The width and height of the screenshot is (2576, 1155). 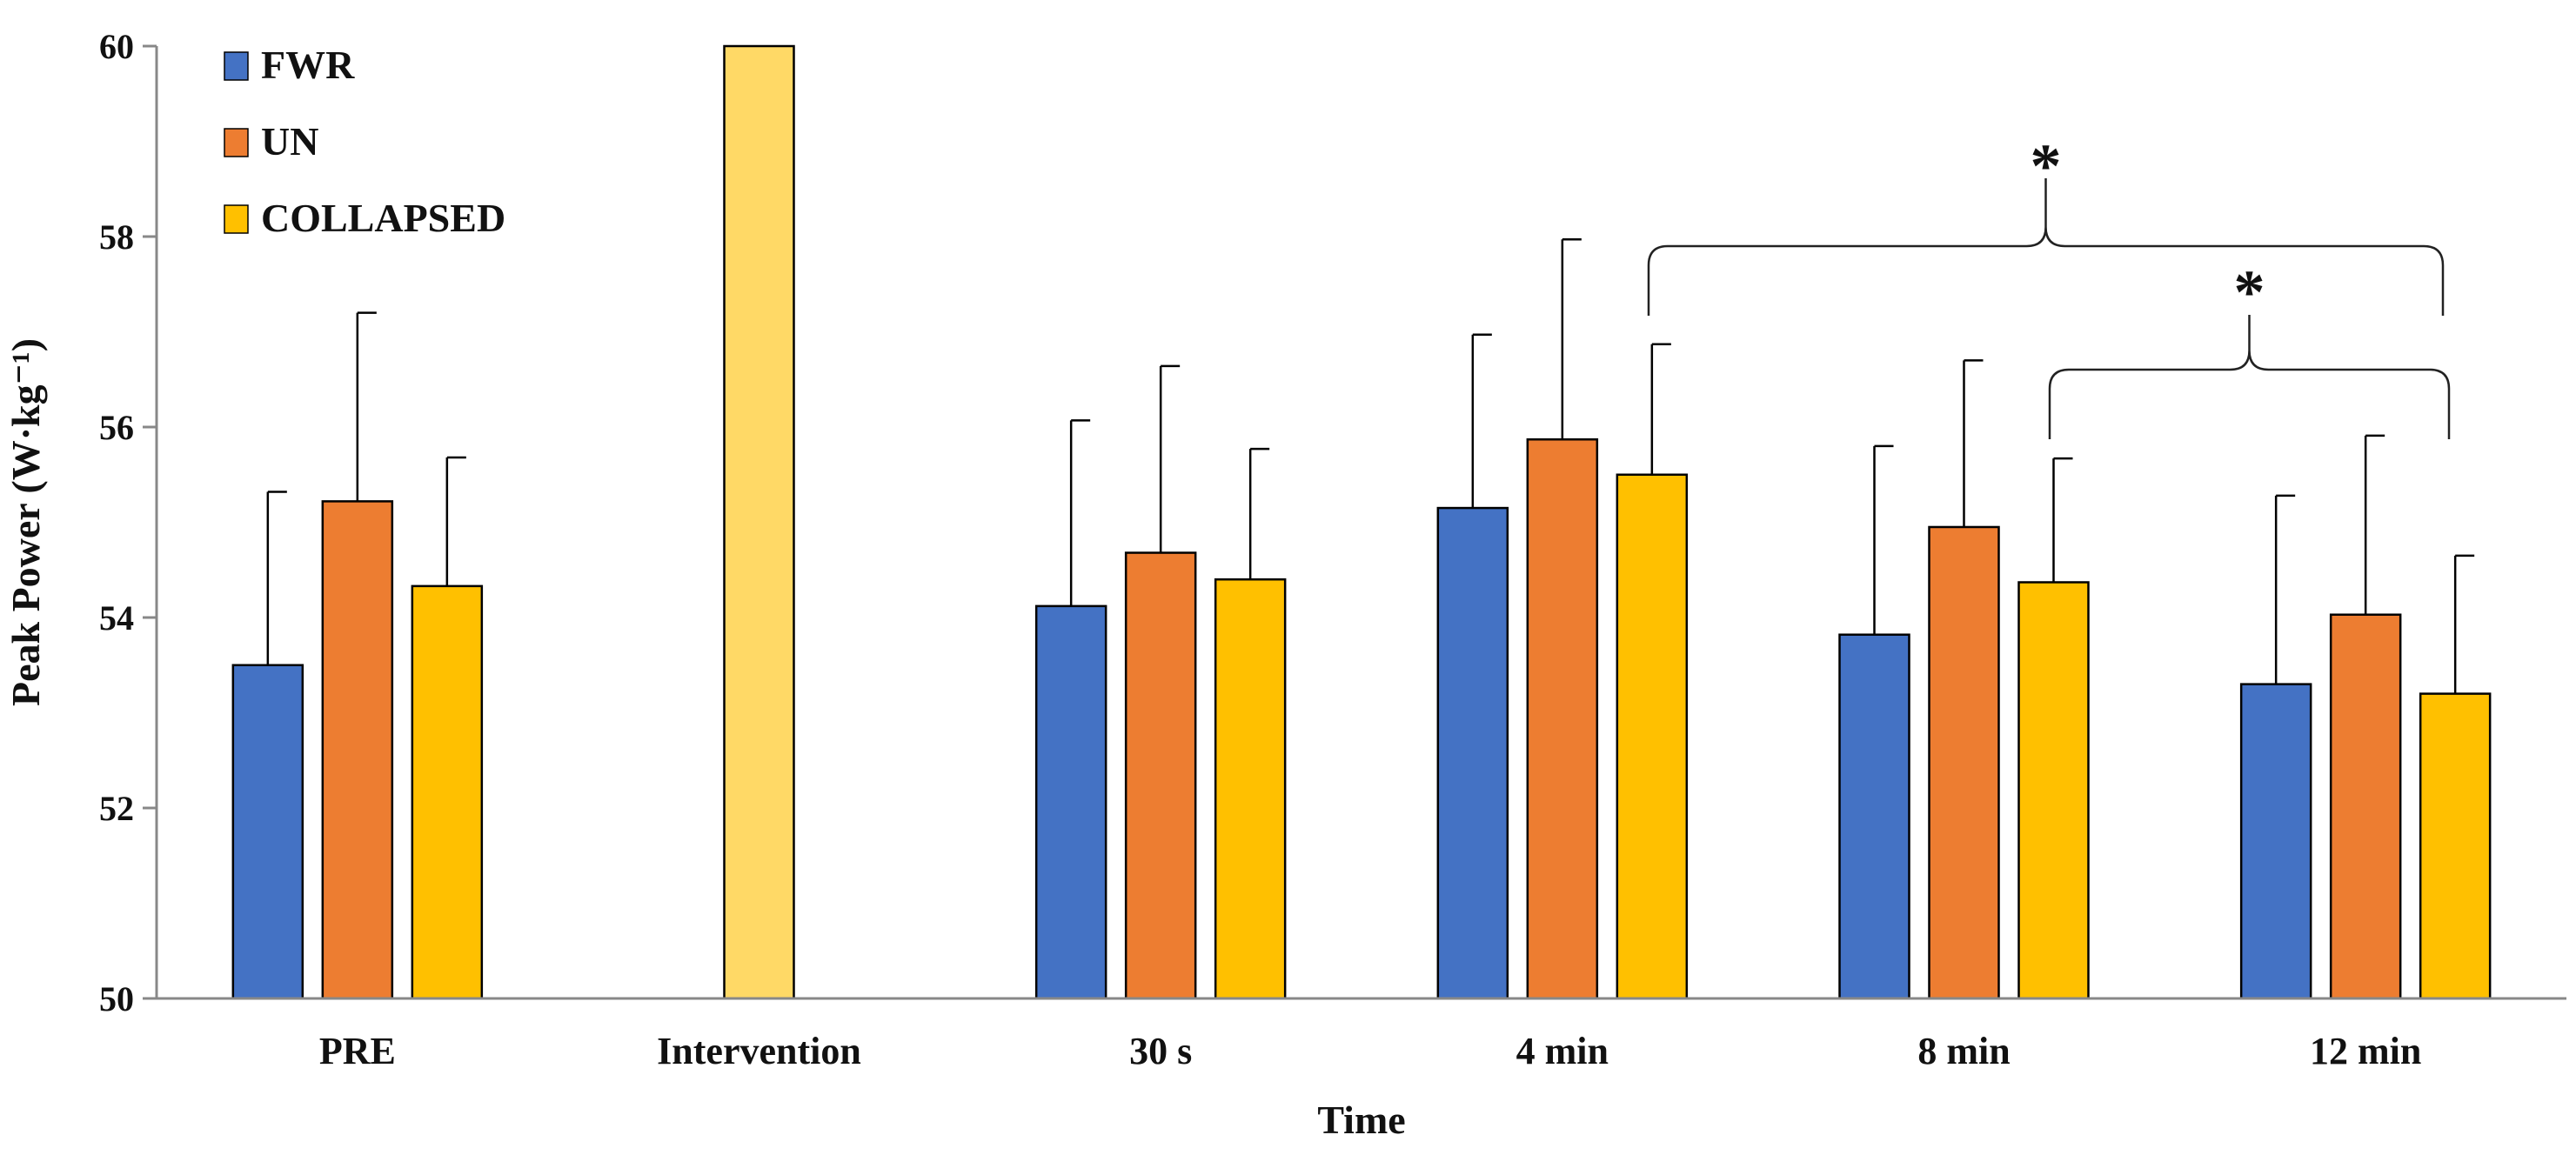 What do you see at coordinates (236, 66) in the screenshot?
I see `legend-swatch-fwr` at bounding box center [236, 66].